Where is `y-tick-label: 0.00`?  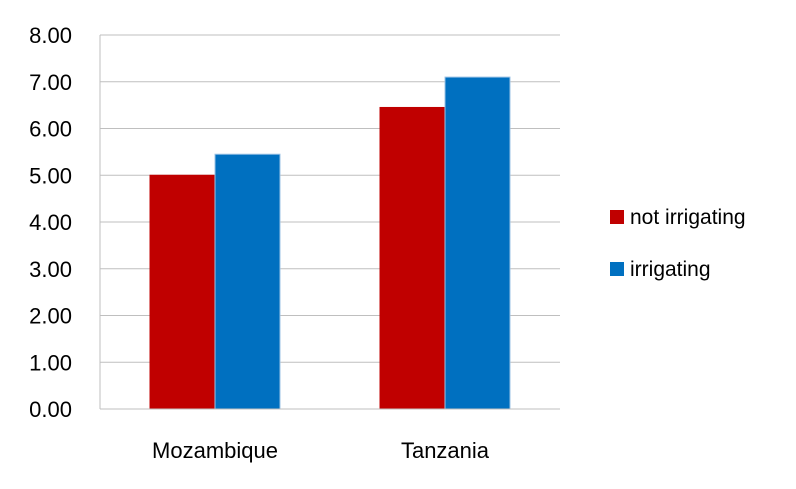 y-tick-label: 0.00 is located at coordinates (50, 409).